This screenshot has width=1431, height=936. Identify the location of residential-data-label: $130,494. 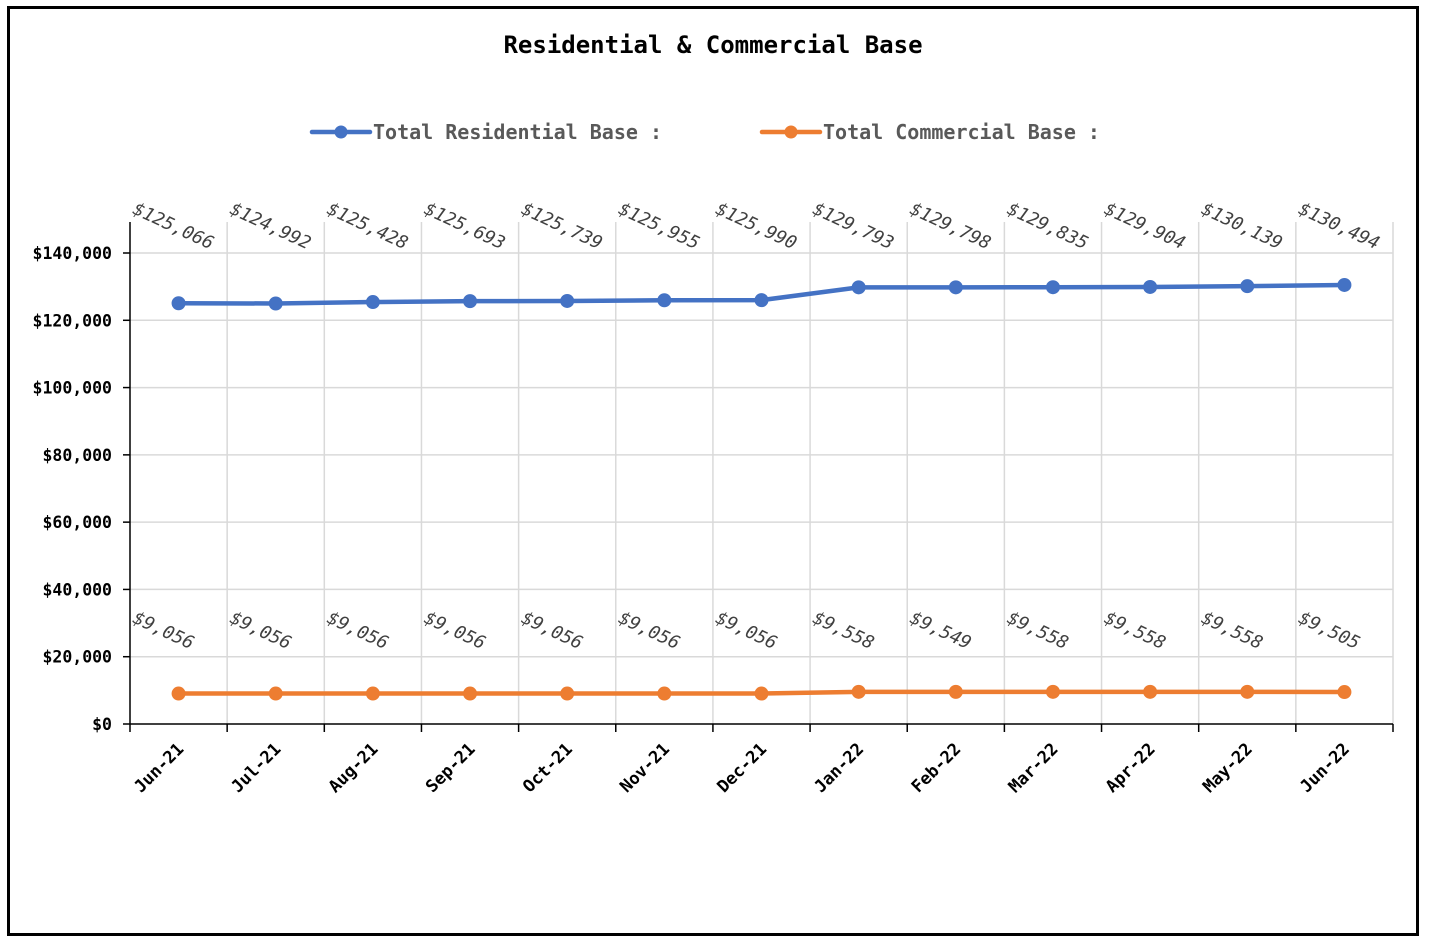
(1338, 226).